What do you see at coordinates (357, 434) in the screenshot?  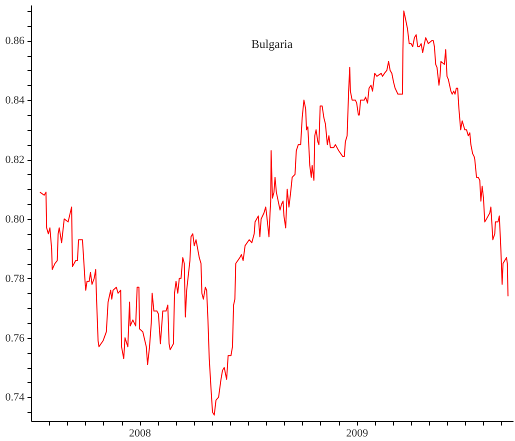 I see `x-tick-label: 2009` at bounding box center [357, 434].